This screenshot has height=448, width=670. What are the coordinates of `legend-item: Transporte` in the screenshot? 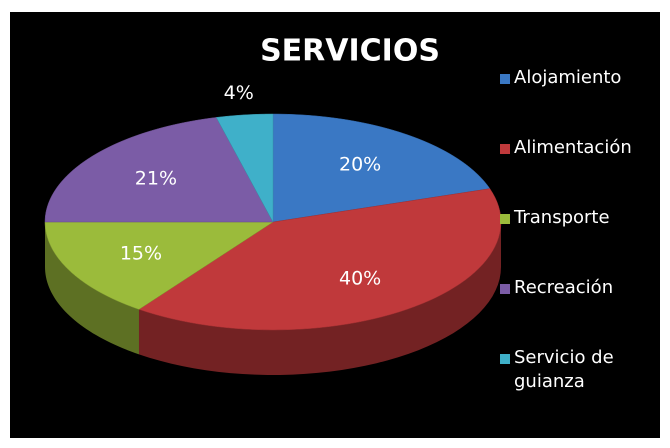 It's located at (575, 241).